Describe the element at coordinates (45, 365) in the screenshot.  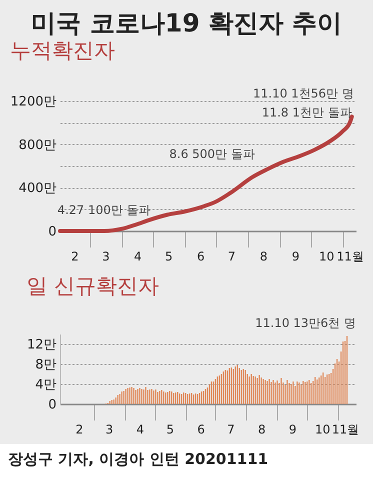
I see `y-tick-label: 8만` at that location.